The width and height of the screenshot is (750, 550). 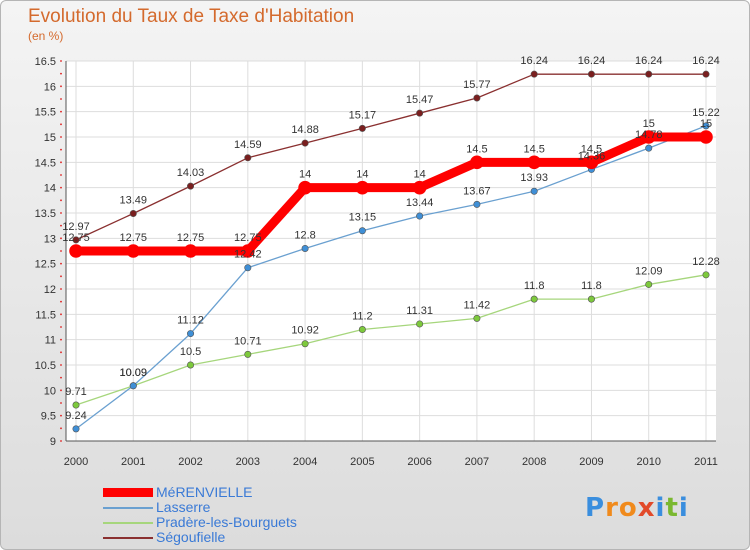 I want to click on y-tick-label: 10, so click(x=50, y=391).